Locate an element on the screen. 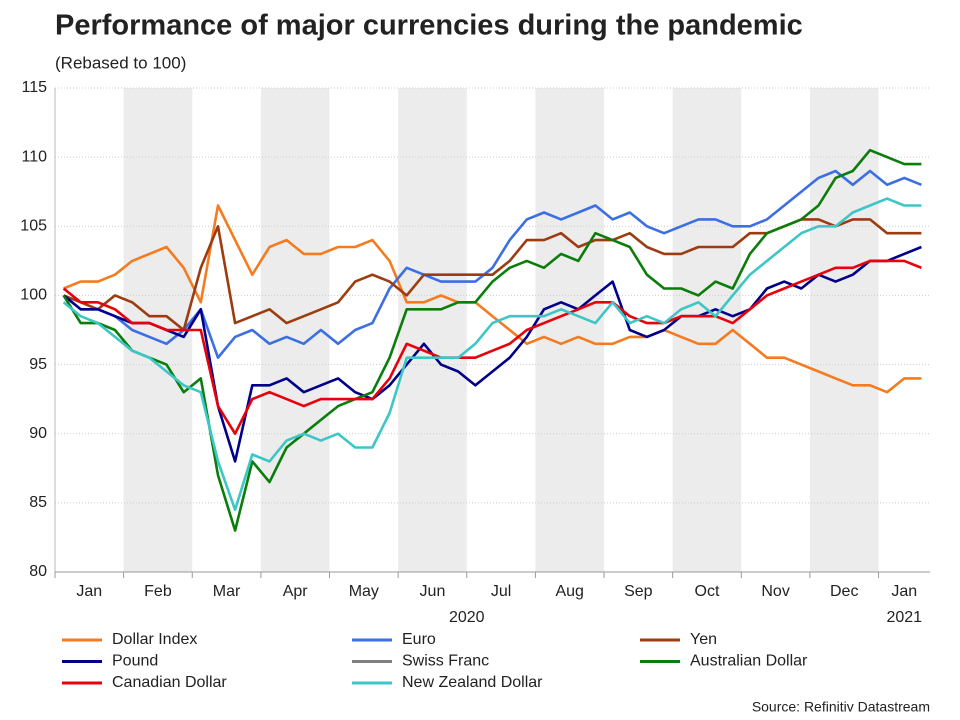 The height and width of the screenshot is (720, 960). legend-label: Swiss Franc is located at coordinates (445, 661).